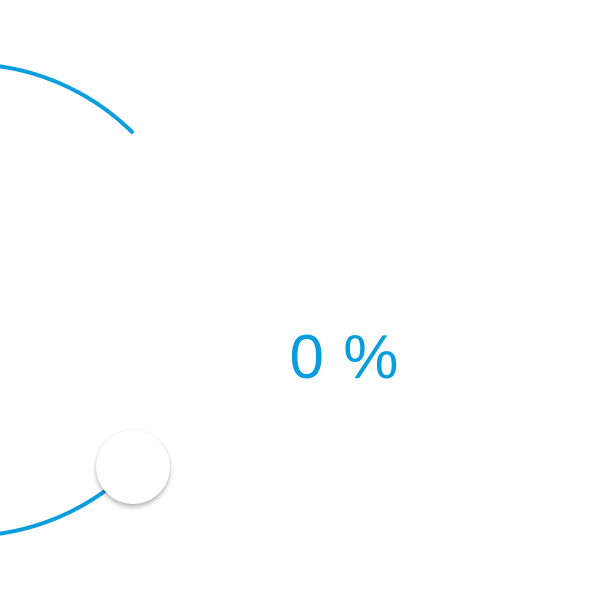 The height and width of the screenshot is (600, 600). What do you see at coordinates (307, 357) in the screenshot?
I see `value-number: 0` at bounding box center [307, 357].